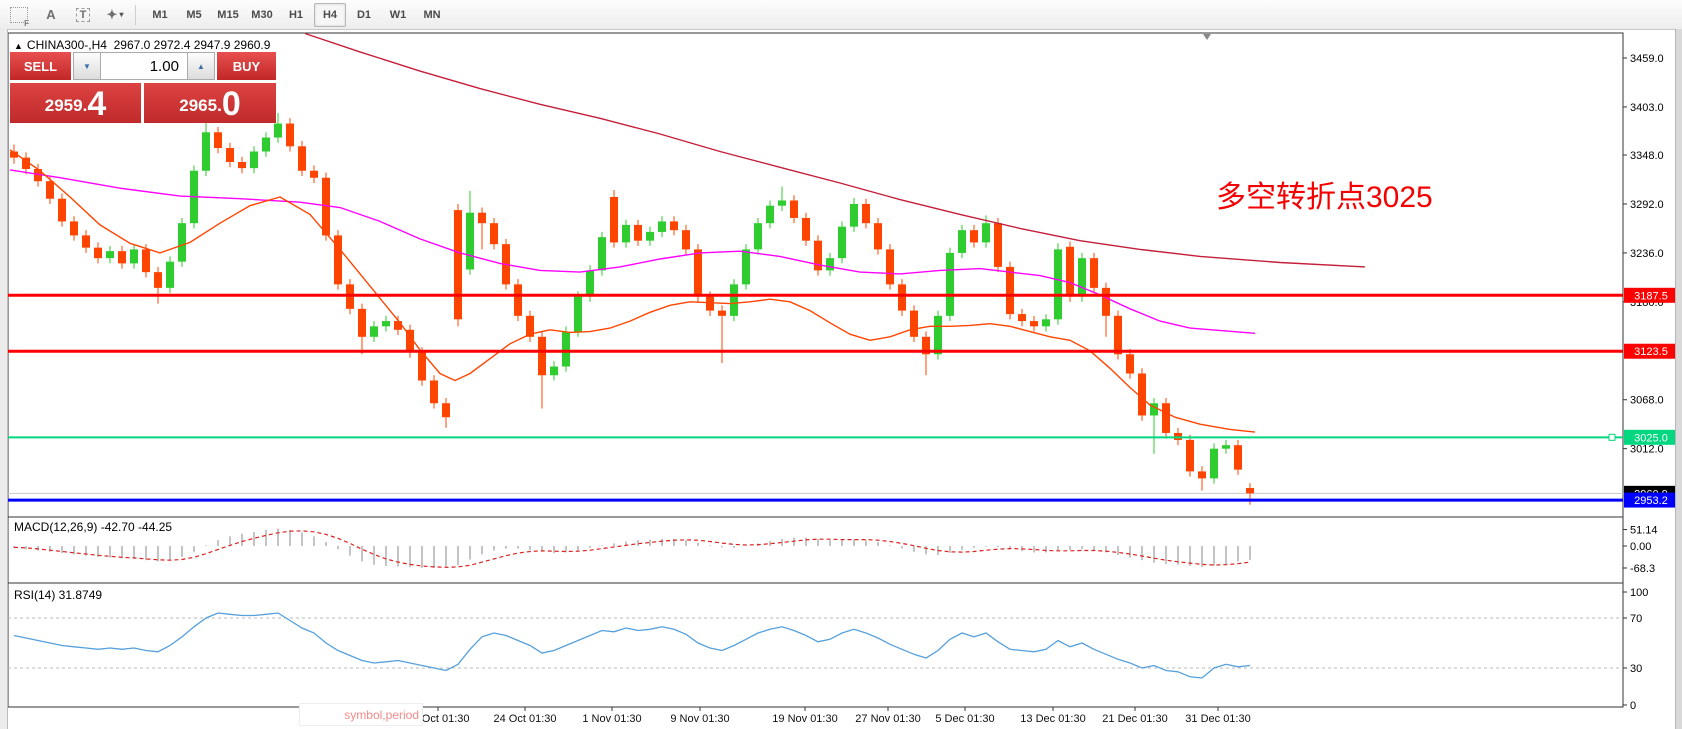 The width and height of the screenshot is (1682, 729). Describe the element at coordinates (112, 14) in the screenshot. I see `shapes-glyph: ✦` at that location.